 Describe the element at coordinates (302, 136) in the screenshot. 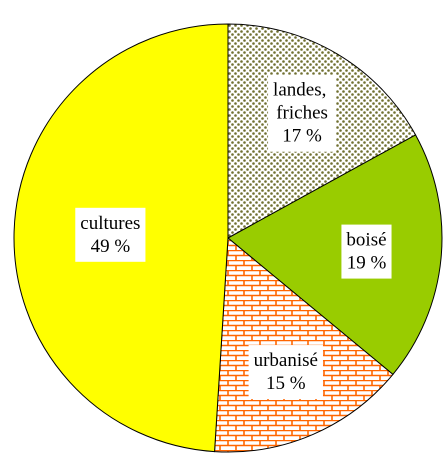

I see `value-label: 17 %` at that location.